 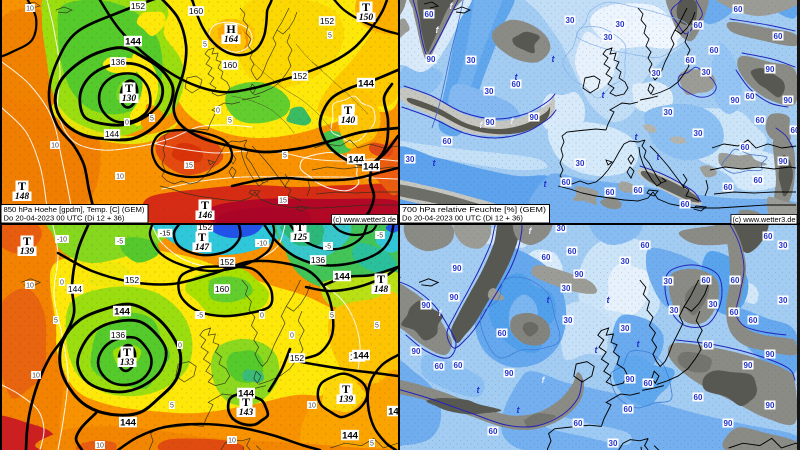 I want to click on svg-text: -10, so click(x=62, y=240).